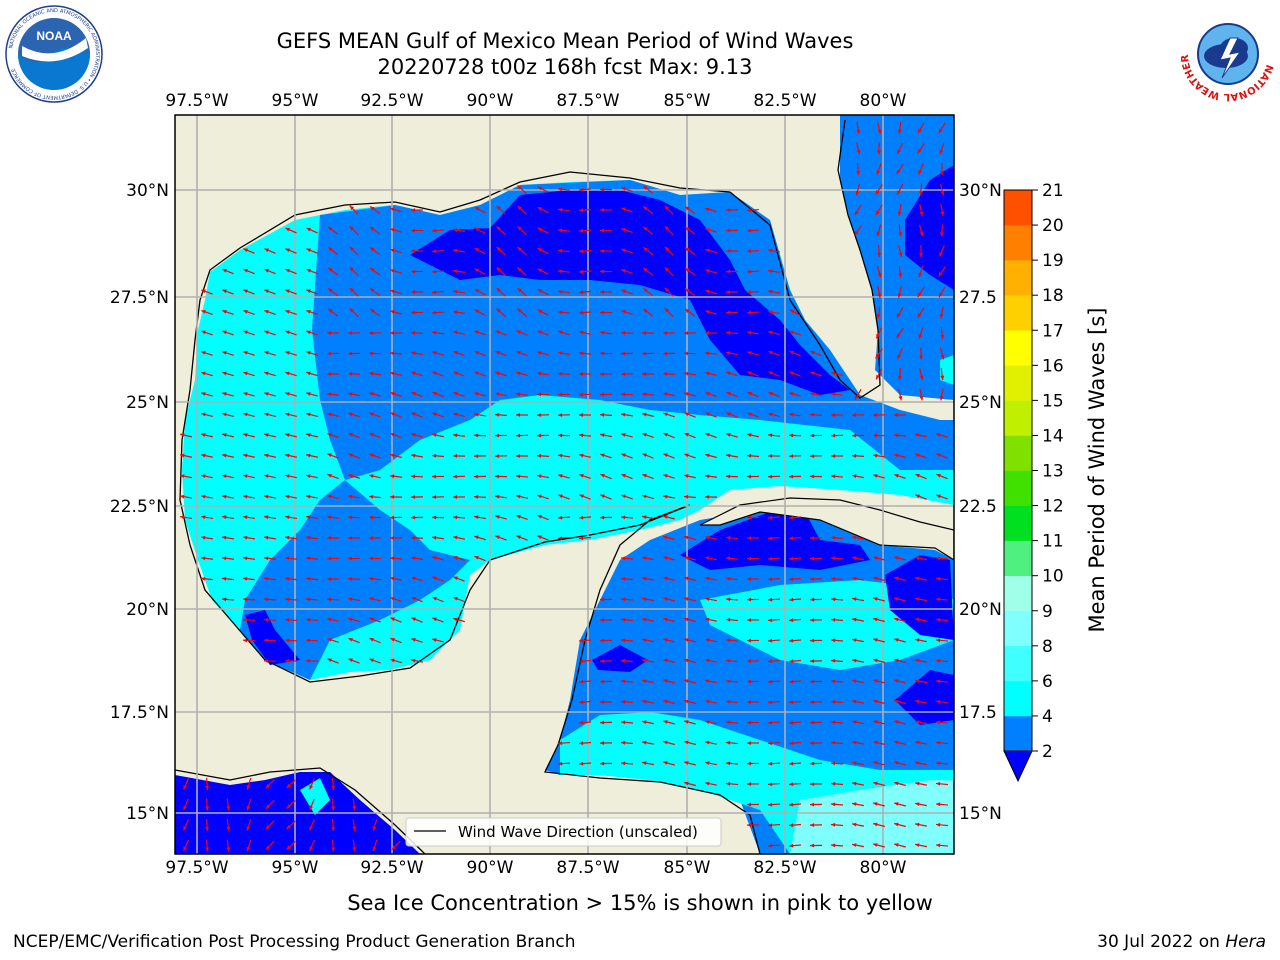  Describe the element at coordinates (1047, 717) in the screenshot. I see `colorbar-tick-label: 4` at that location.